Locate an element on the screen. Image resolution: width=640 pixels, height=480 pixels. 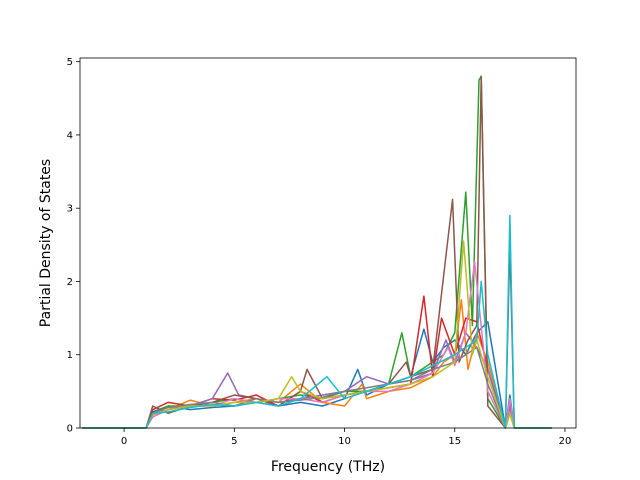
y-tick-label: 4 is located at coordinates (70, 135).